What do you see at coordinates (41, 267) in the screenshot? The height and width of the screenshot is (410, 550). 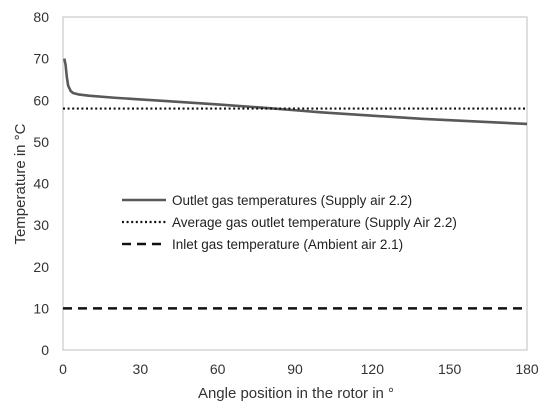 I see `y-tick-label: 20` at bounding box center [41, 267].